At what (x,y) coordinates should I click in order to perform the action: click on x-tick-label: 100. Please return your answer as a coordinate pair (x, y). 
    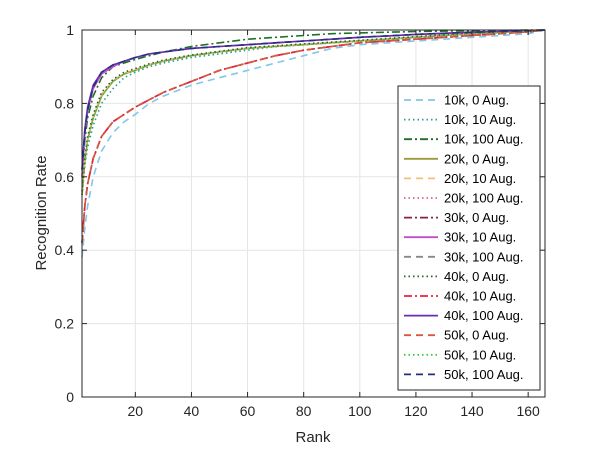
    Looking at the image, I should click on (360, 411).